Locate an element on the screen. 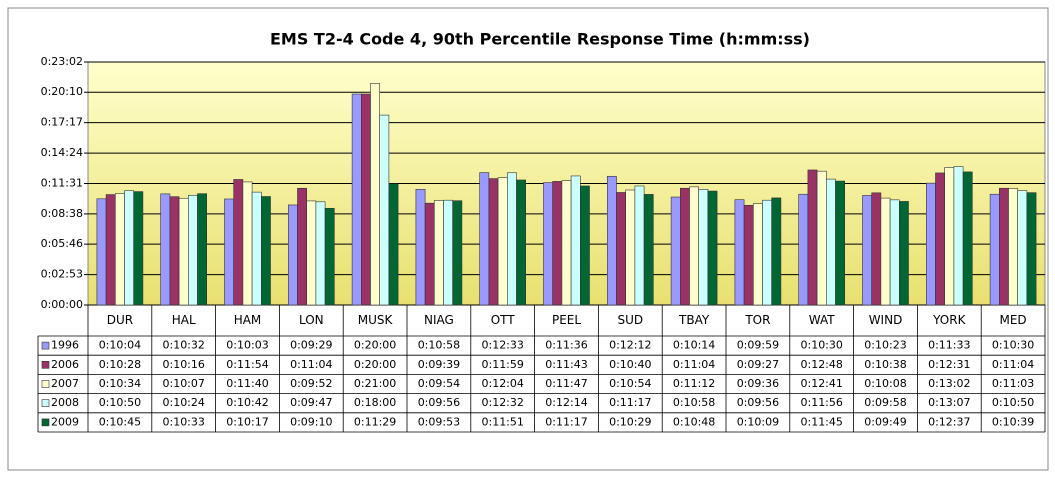 The width and height of the screenshot is (1055, 482). y-tick-label: 0:14:24 is located at coordinates (62, 152).